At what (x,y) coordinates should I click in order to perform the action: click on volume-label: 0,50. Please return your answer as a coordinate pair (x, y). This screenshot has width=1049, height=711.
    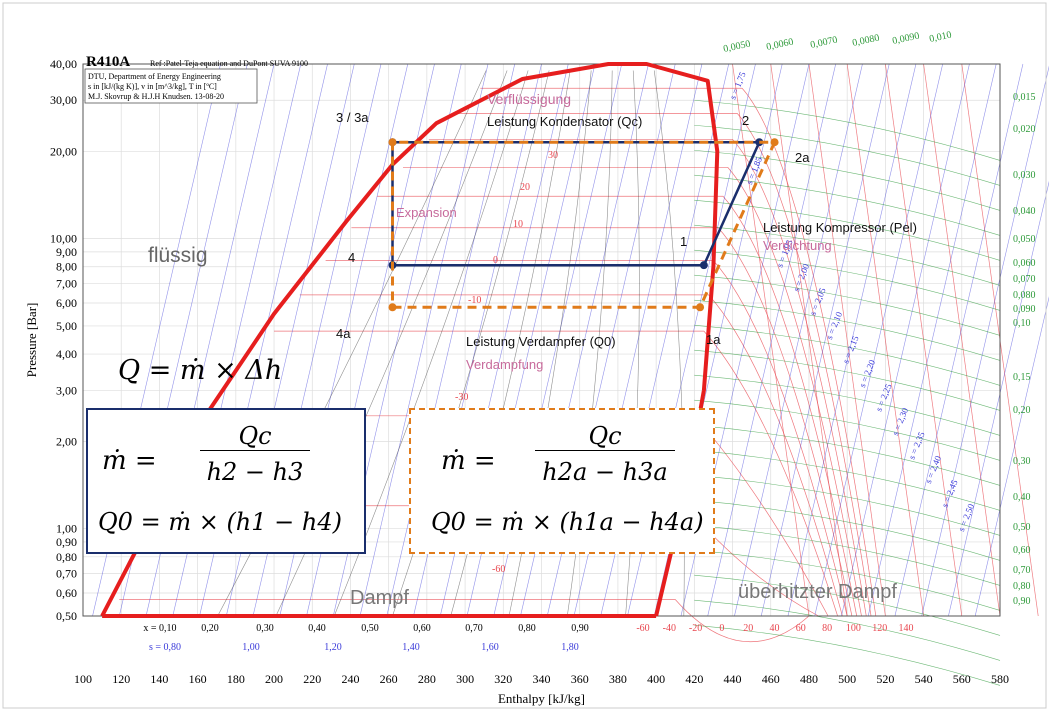
    Looking at the image, I should click on (1022, 527).